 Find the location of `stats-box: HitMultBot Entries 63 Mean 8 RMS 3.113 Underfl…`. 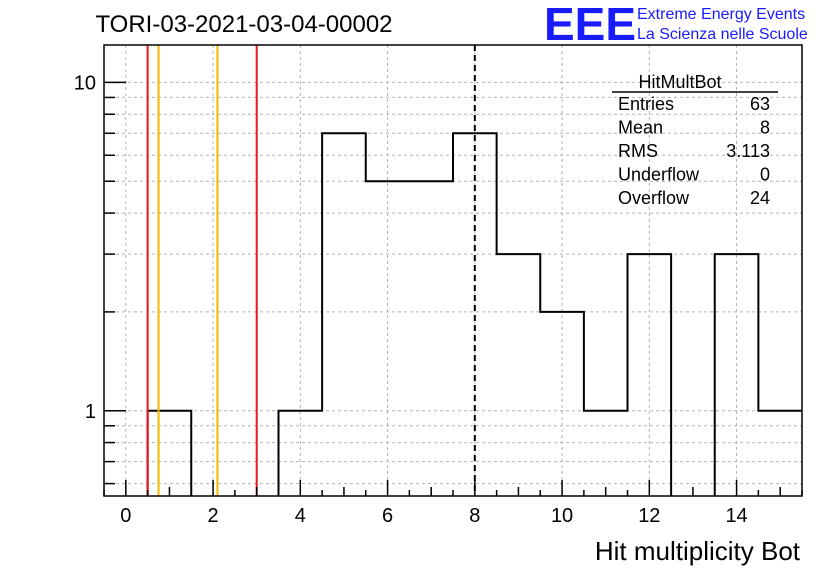

stats-box: HitMultBot Entries 63 Mean 8 RMS 3.113 Underfl… is located at coordinates (695, 140).